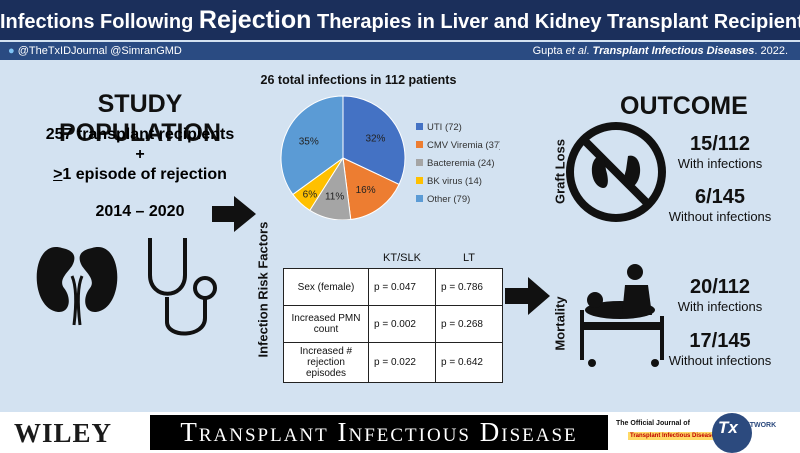  Describe the element at coordinates (402, 258) in the screenshot. I see `header-cell: KT/SLK` at that location.